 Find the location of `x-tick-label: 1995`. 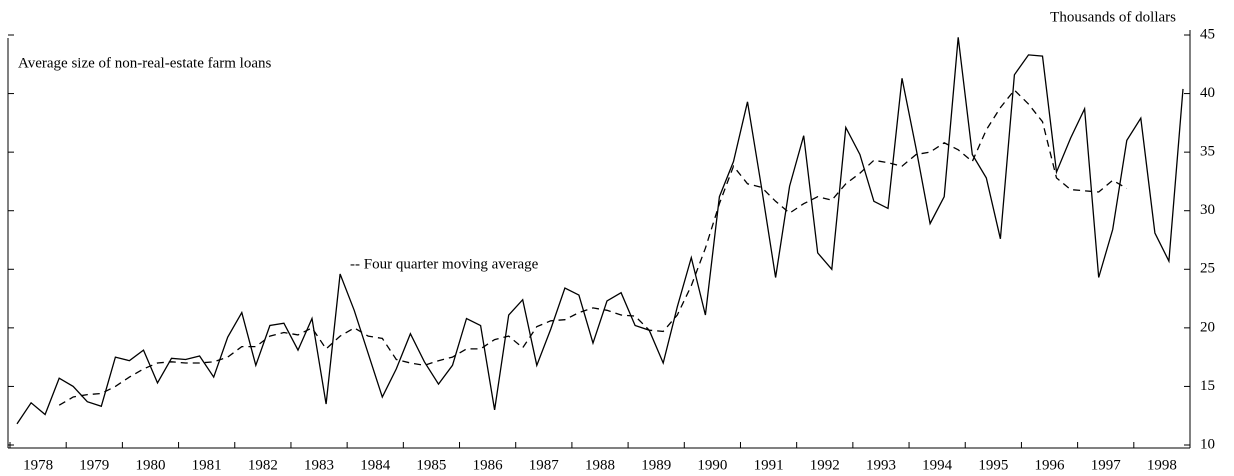

x-tick-label: 1995 is located at coordinates (993, 465).